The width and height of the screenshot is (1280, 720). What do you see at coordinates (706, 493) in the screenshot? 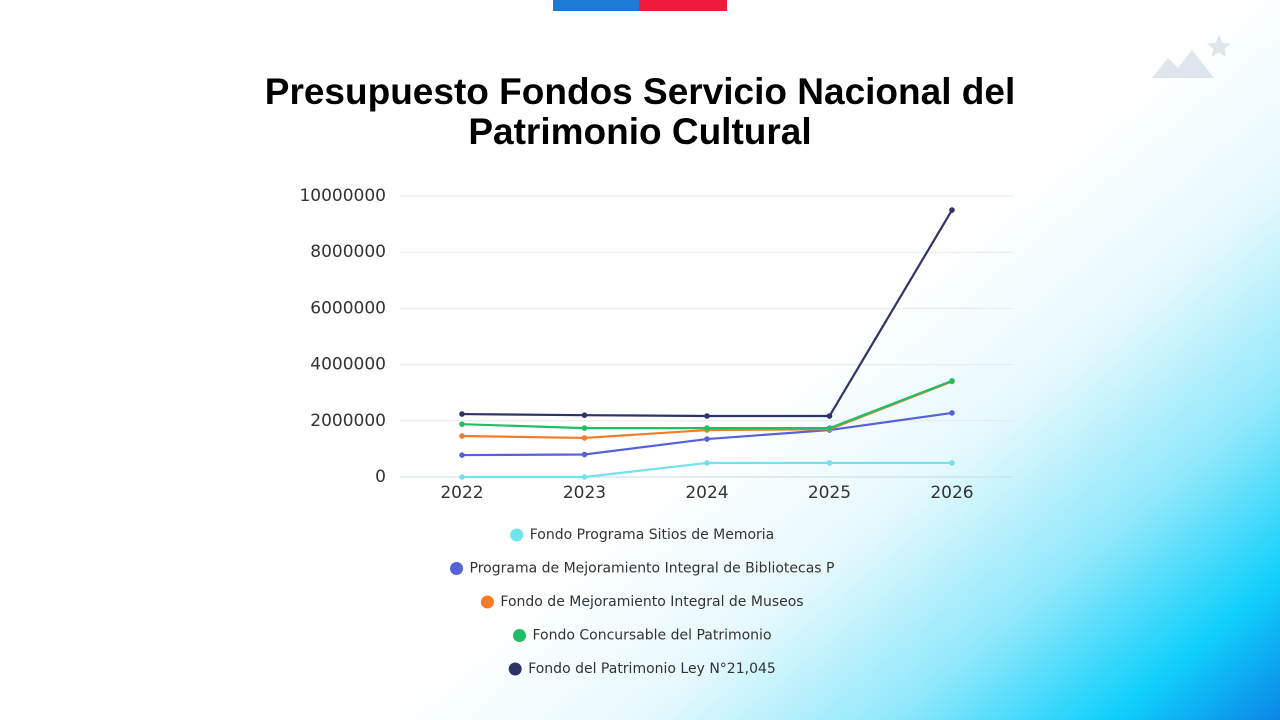
I see `x-tick-label: 2024` at bounding box center [706, 493].